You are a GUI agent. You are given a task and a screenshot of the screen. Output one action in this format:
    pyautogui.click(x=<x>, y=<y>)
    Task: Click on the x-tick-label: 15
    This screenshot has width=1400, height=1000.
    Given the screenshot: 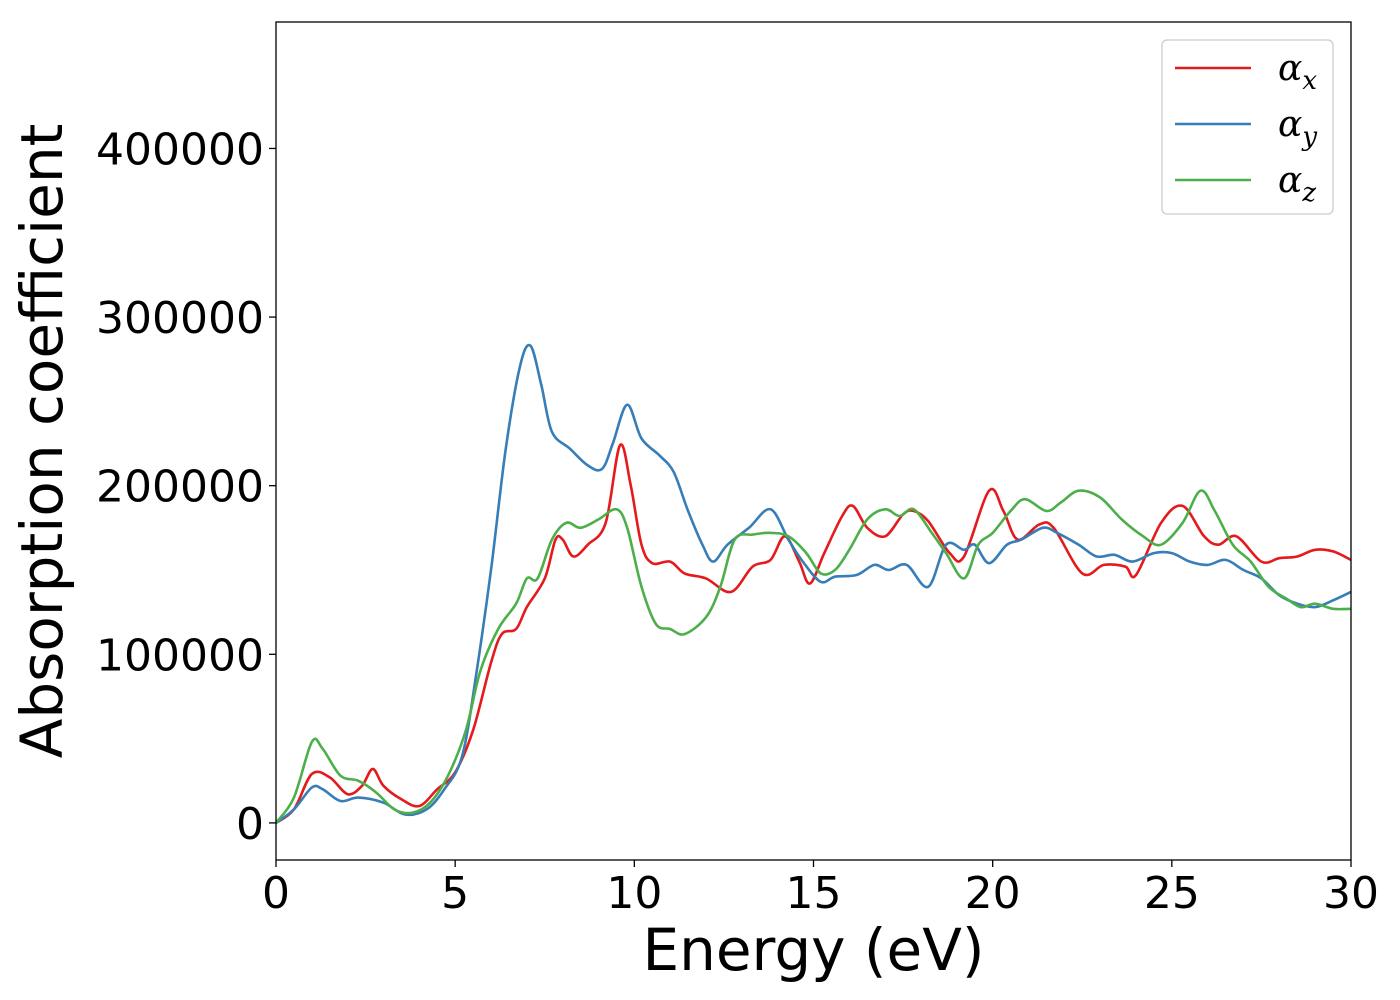 What is the action you would take?
    pyautogui.click(x=814, y=893)
    